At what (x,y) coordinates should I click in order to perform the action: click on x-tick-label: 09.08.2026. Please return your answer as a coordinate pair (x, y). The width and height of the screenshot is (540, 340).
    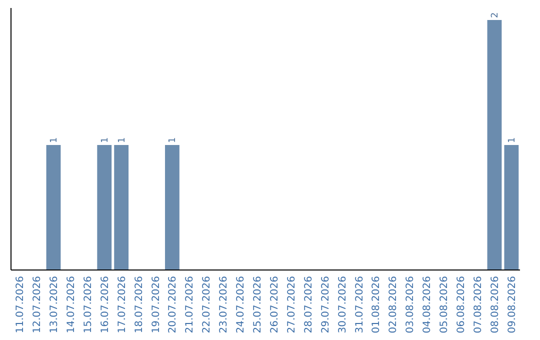
    Looking at the image, I should click on (512, 305).